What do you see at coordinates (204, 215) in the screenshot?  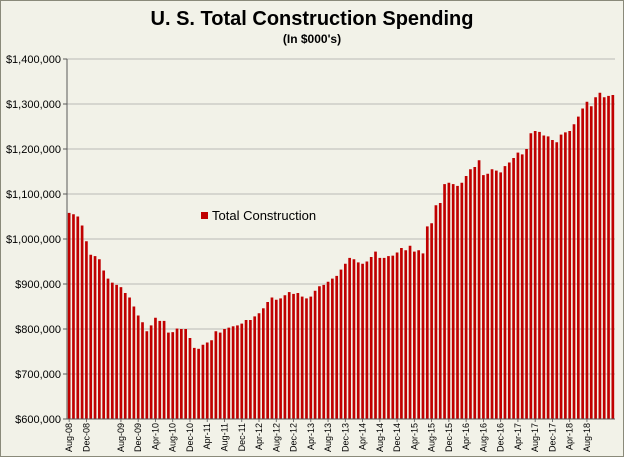 I see `legend-swatch` at bounding box center [204, 215].